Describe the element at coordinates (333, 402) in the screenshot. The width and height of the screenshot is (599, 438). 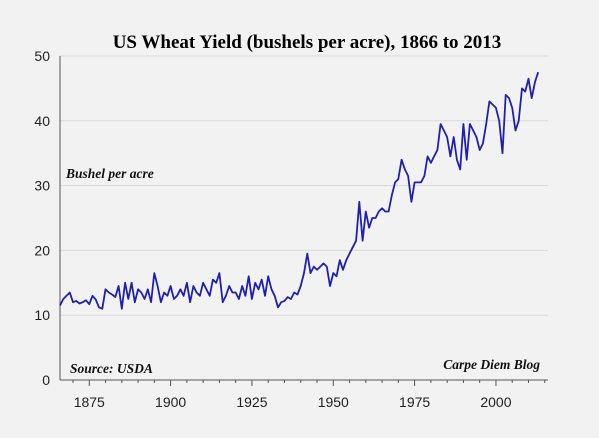
I see `x-tick-label: 1950` at that location.